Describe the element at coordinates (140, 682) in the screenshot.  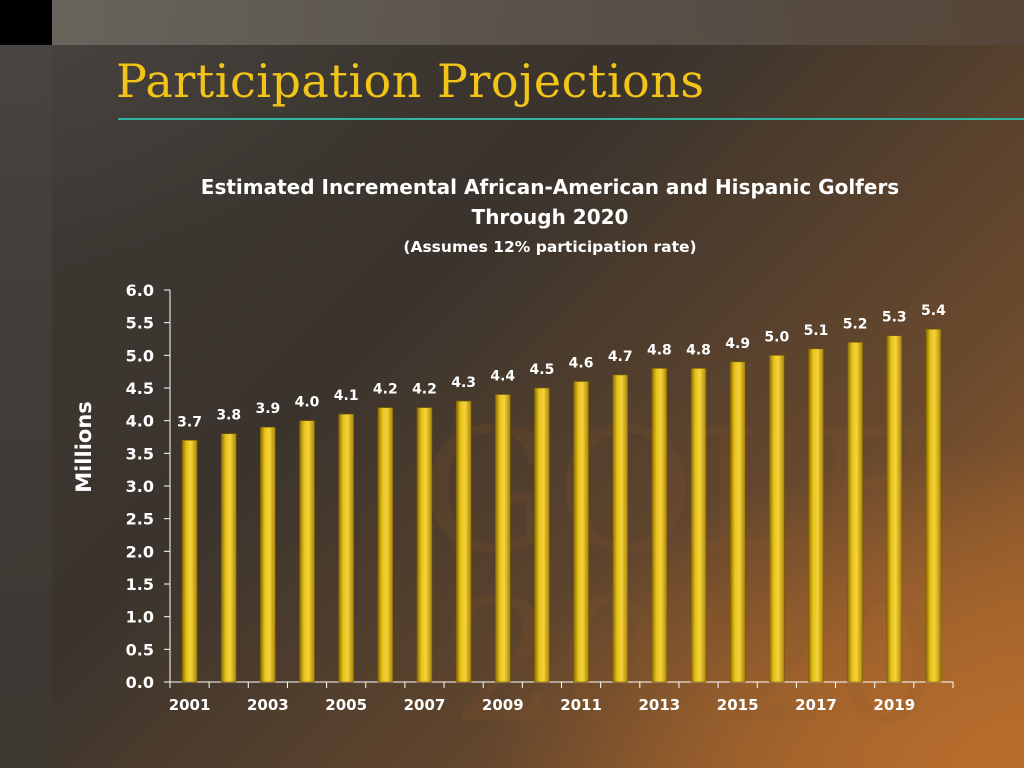
I see `y-tick-label: 0.0` at that location.